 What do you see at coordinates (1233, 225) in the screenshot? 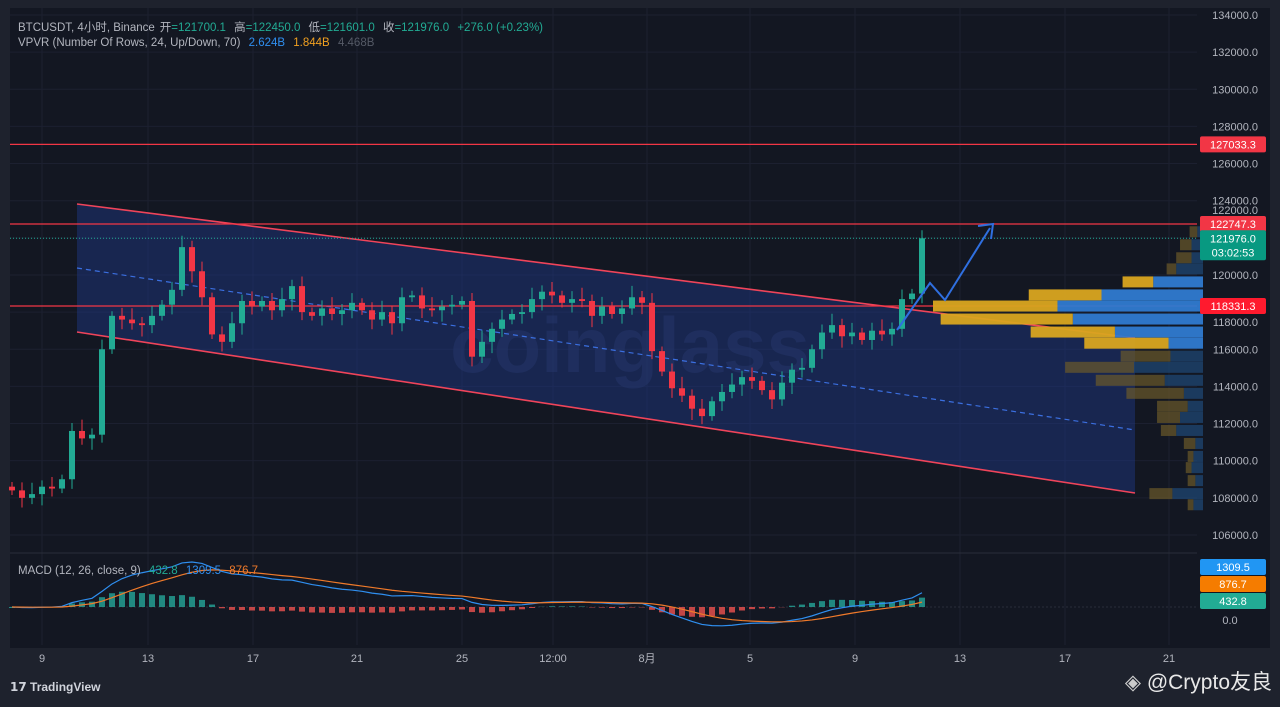
I see `level-mid-tag: 122747.3` at bounding box center [1233, 225].